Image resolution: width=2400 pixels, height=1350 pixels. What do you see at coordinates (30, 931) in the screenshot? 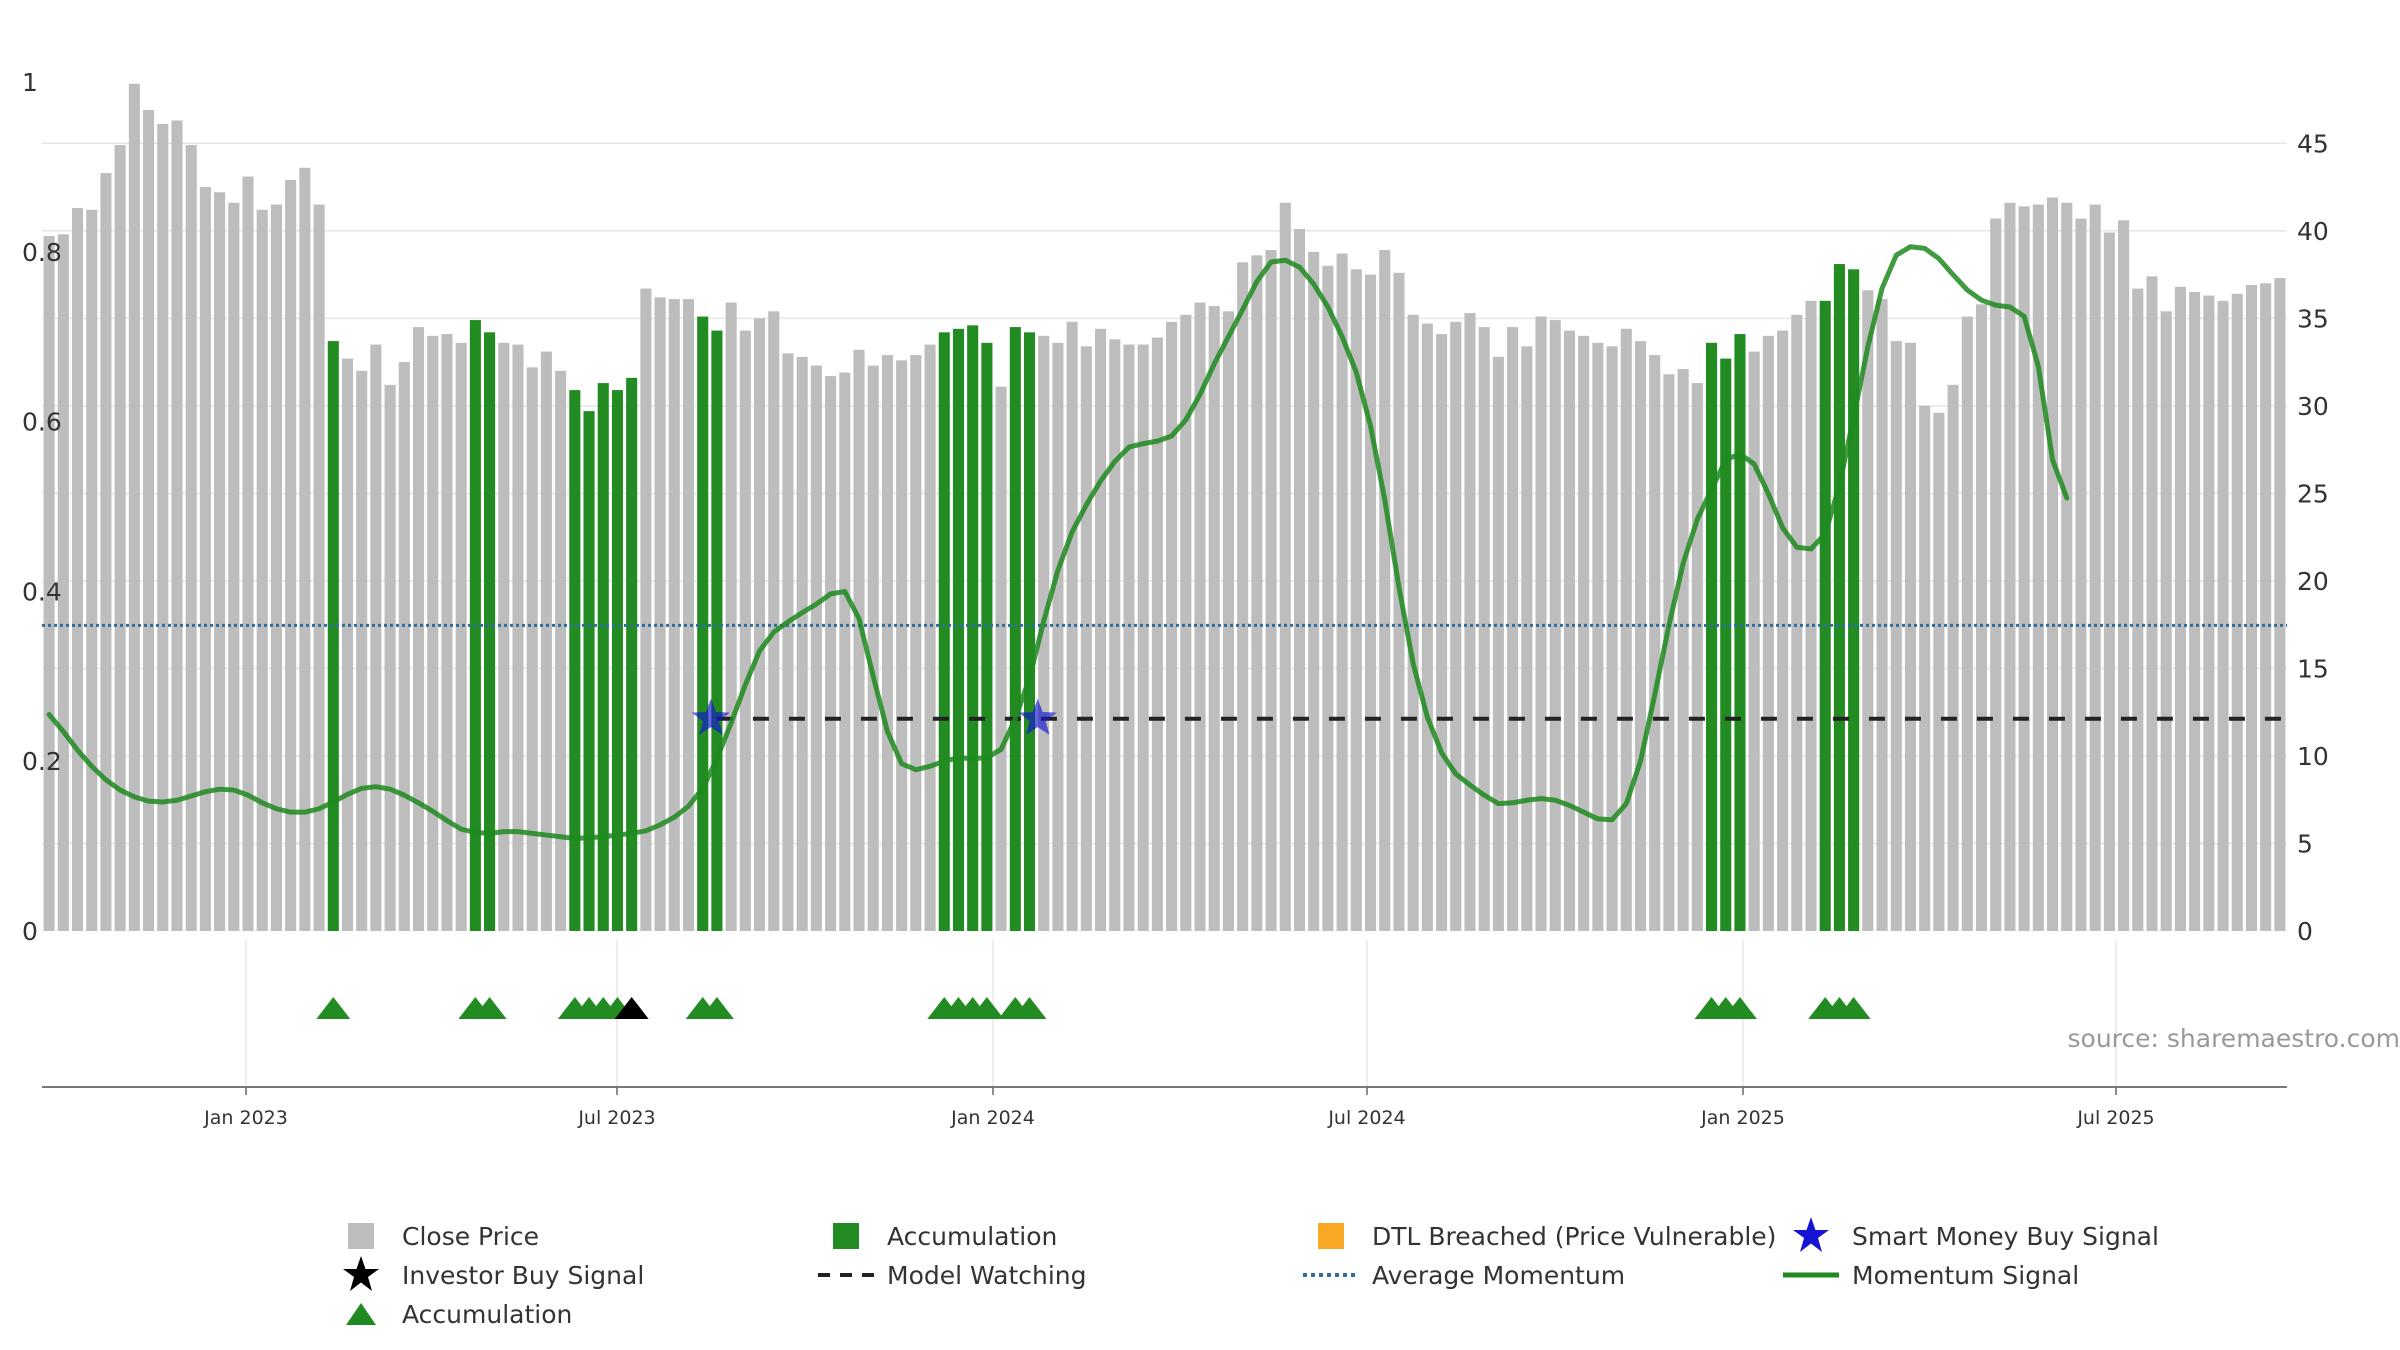
I see `left-axis-tick-label: 0` at bounding box center [30, 931].